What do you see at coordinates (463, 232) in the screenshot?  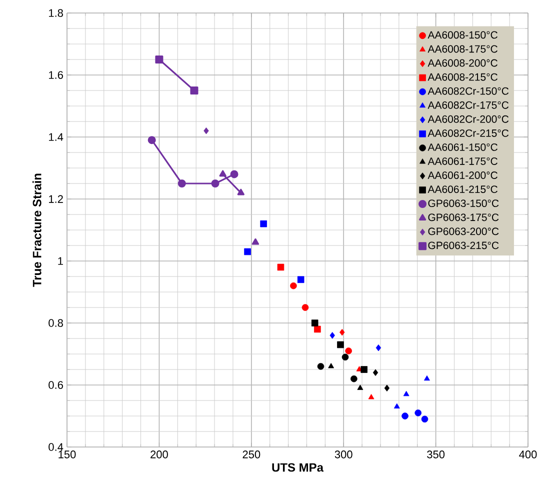 I see `legend-label: GP6063-200°C` at bounding box center [463, 232].